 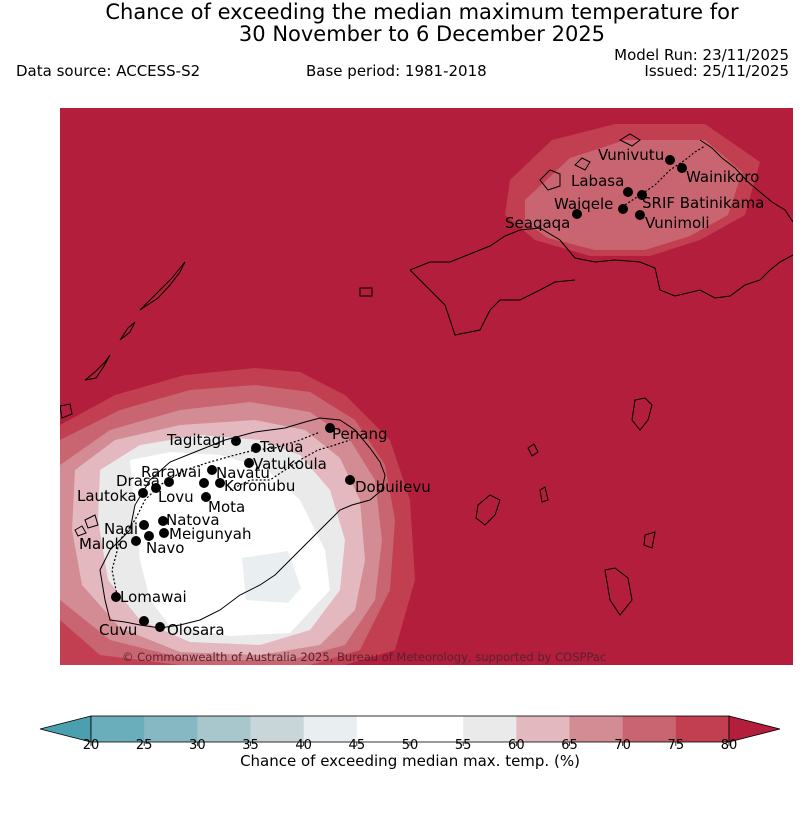 I want to click on station-label: Dobuilevu, so click(x=393, y=487).